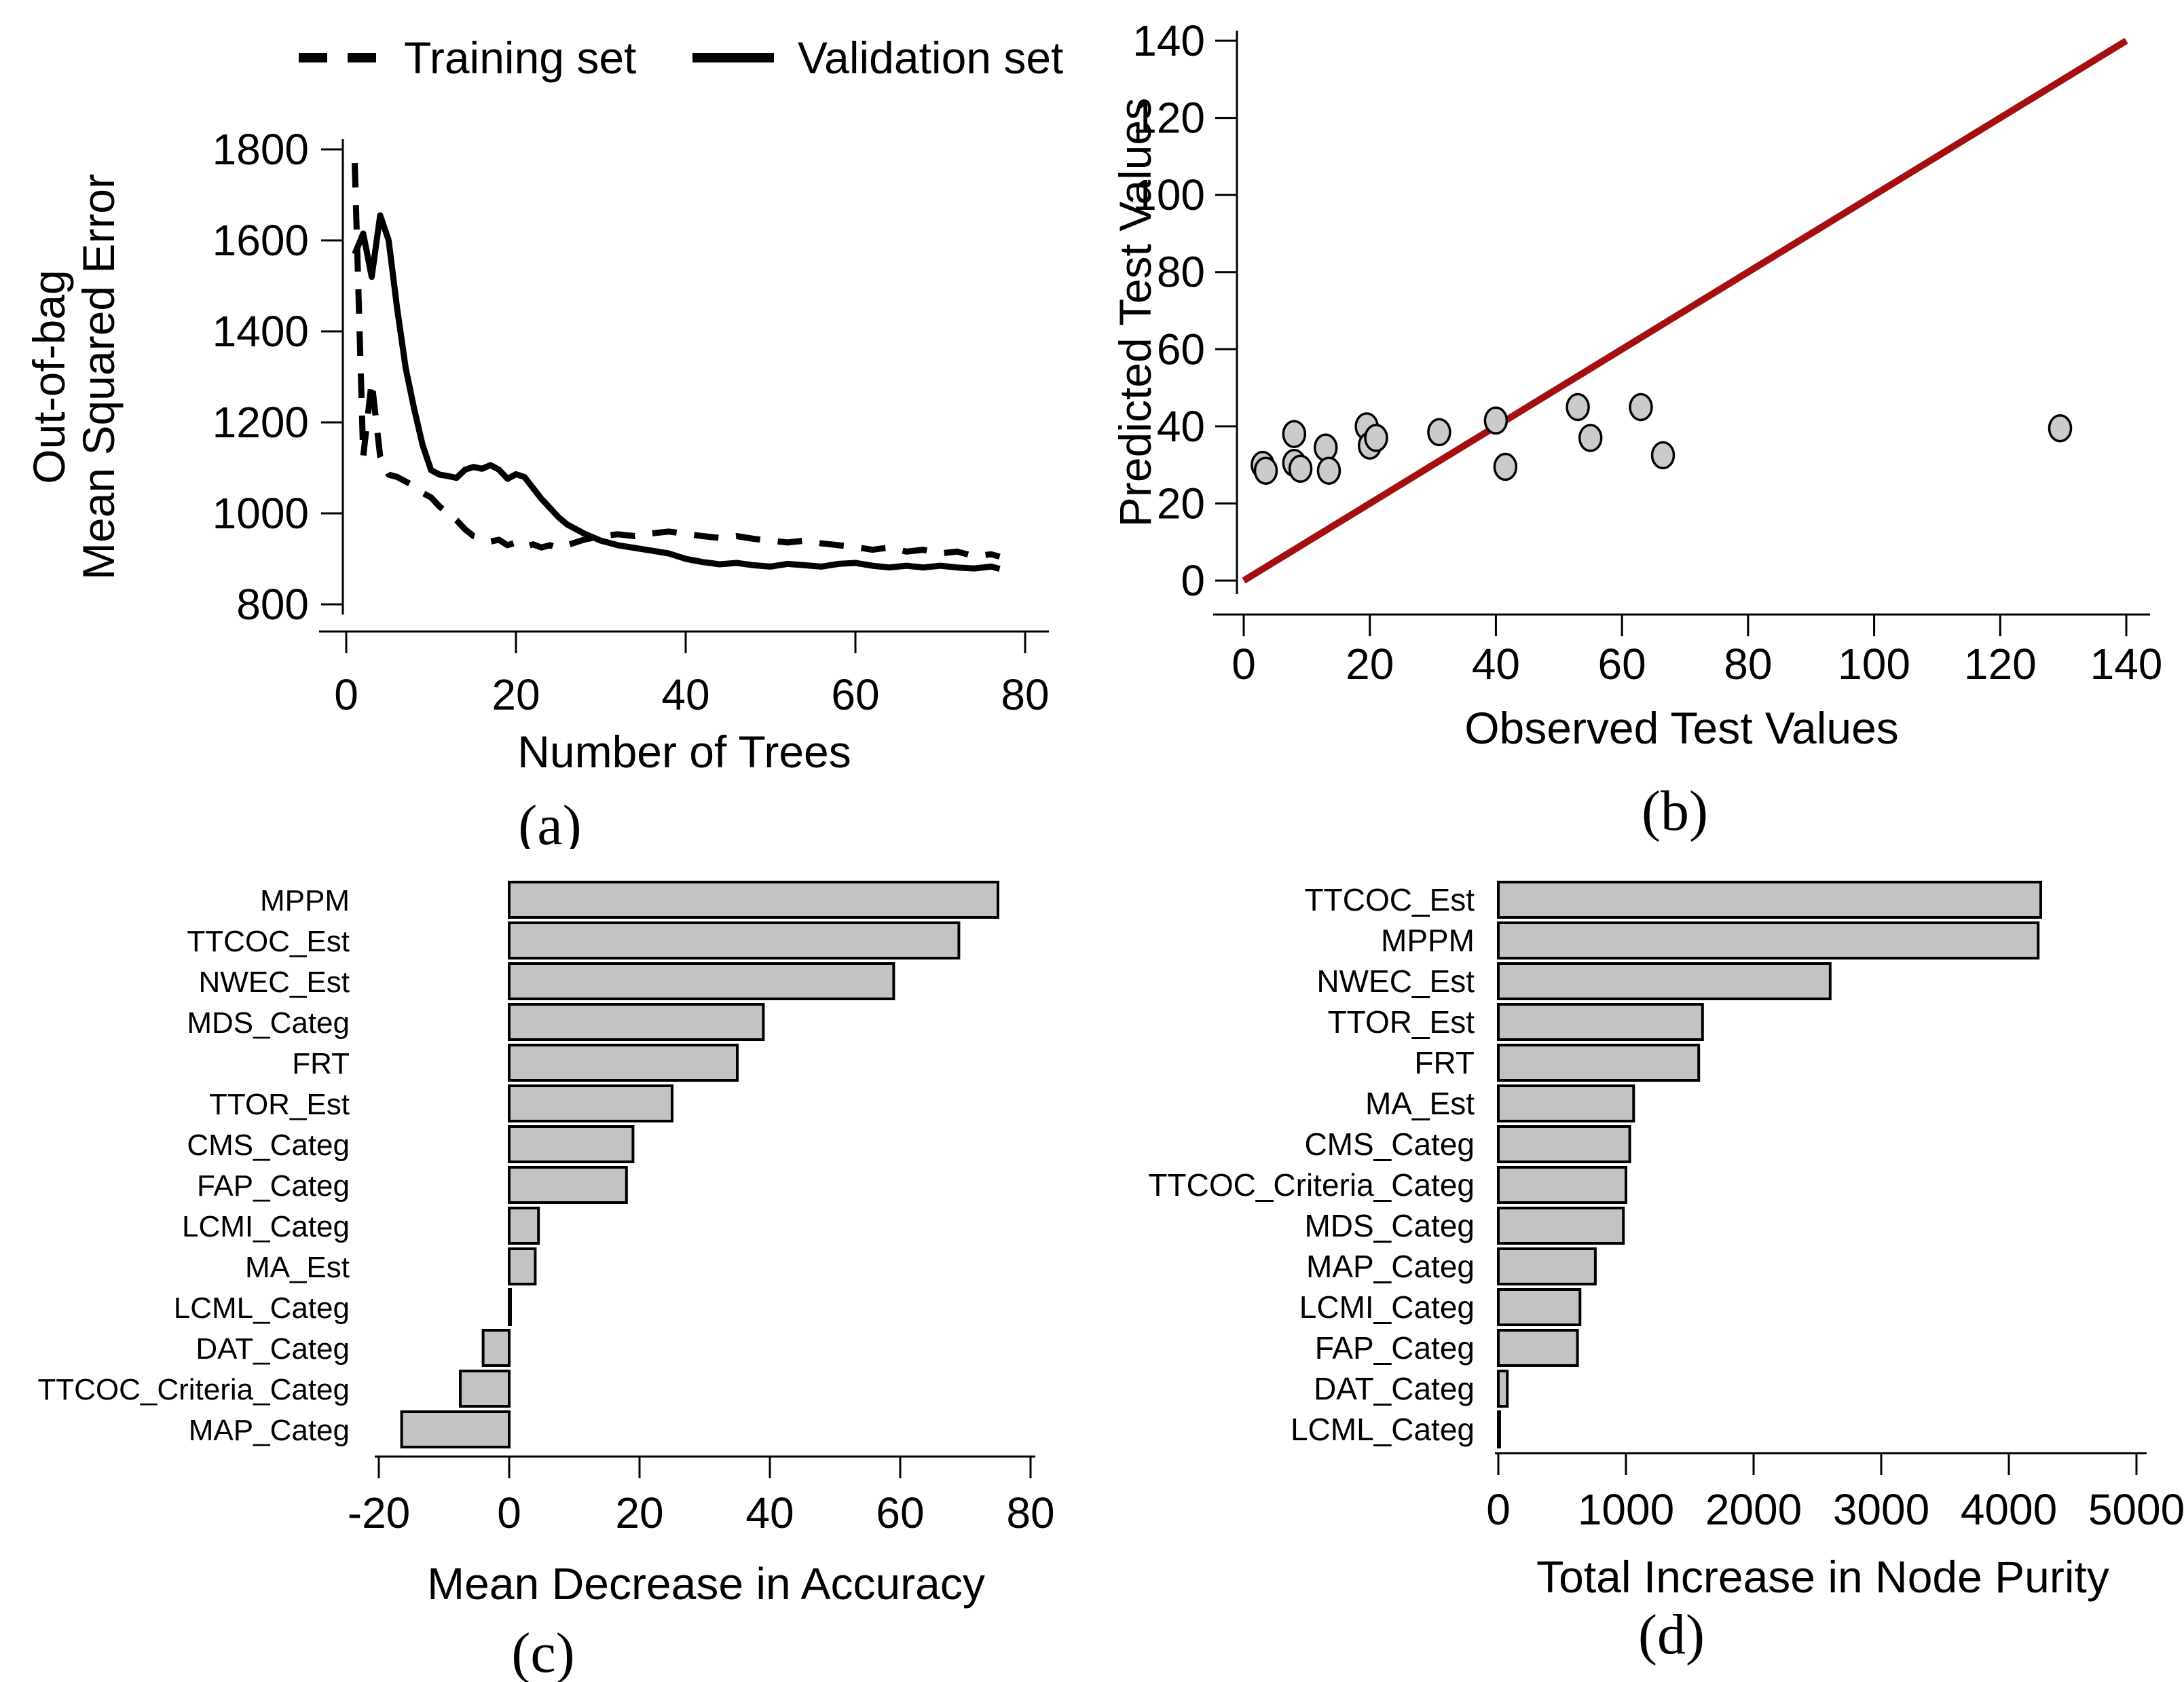 The image size is (2184, 1682). I want to click on y-tick-label: 120, so click(1168, 119).